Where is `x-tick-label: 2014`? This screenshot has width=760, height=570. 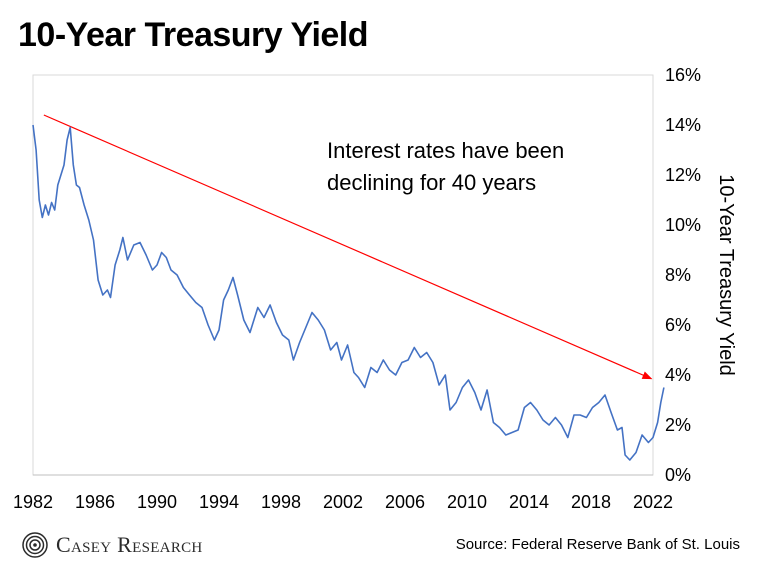
x-tick-label: 2014 is located at coordinates (529, 502).